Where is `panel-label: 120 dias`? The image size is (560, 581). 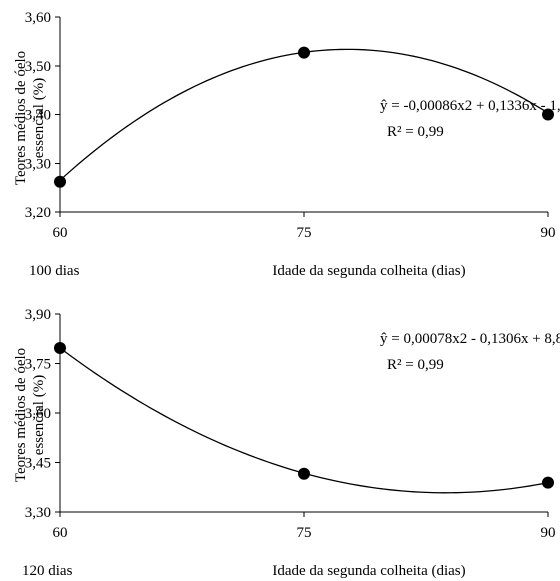 panel-label: 120 dias is located at coordinates (47, 571).